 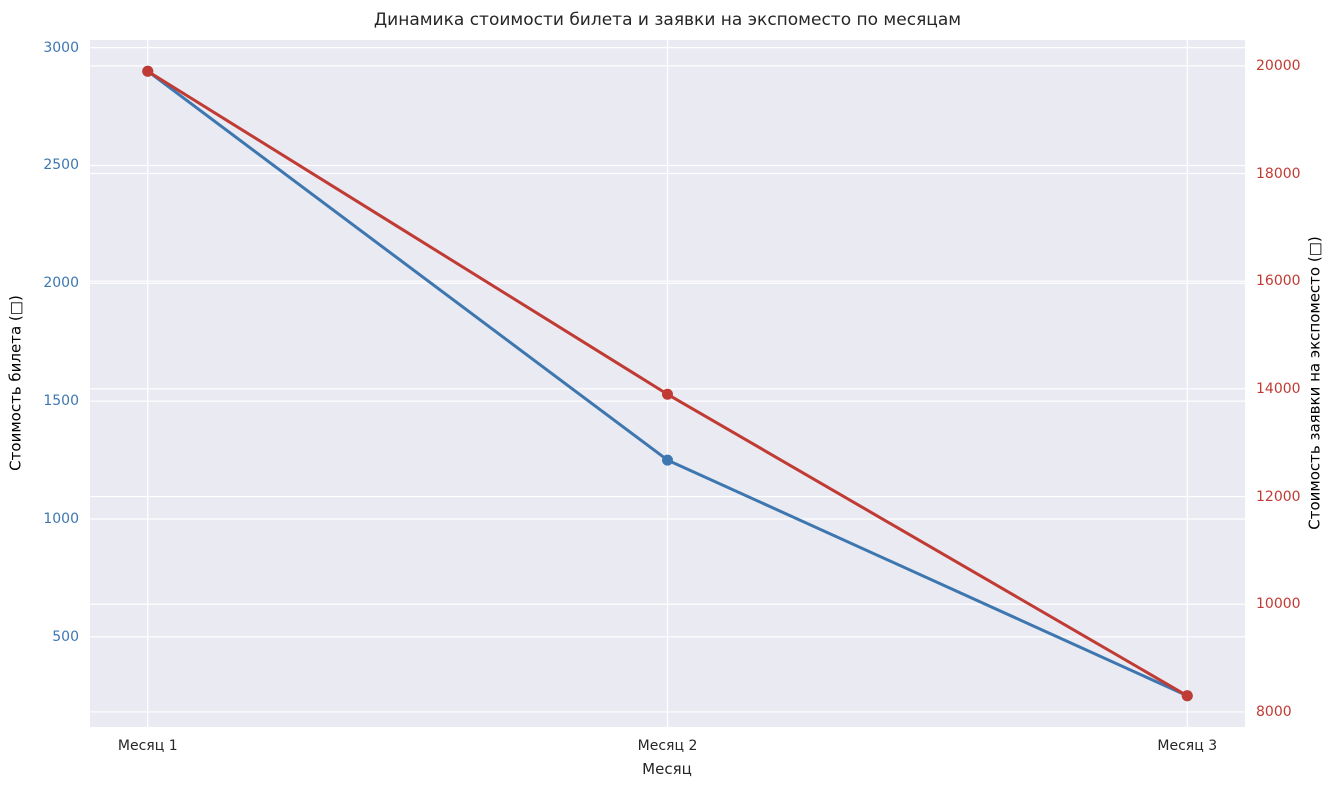 What do you see at coordinates (1278, 604) in the screenshot?
I see `y-tick-label-right: 10000` at bounding box center [1278, 604].